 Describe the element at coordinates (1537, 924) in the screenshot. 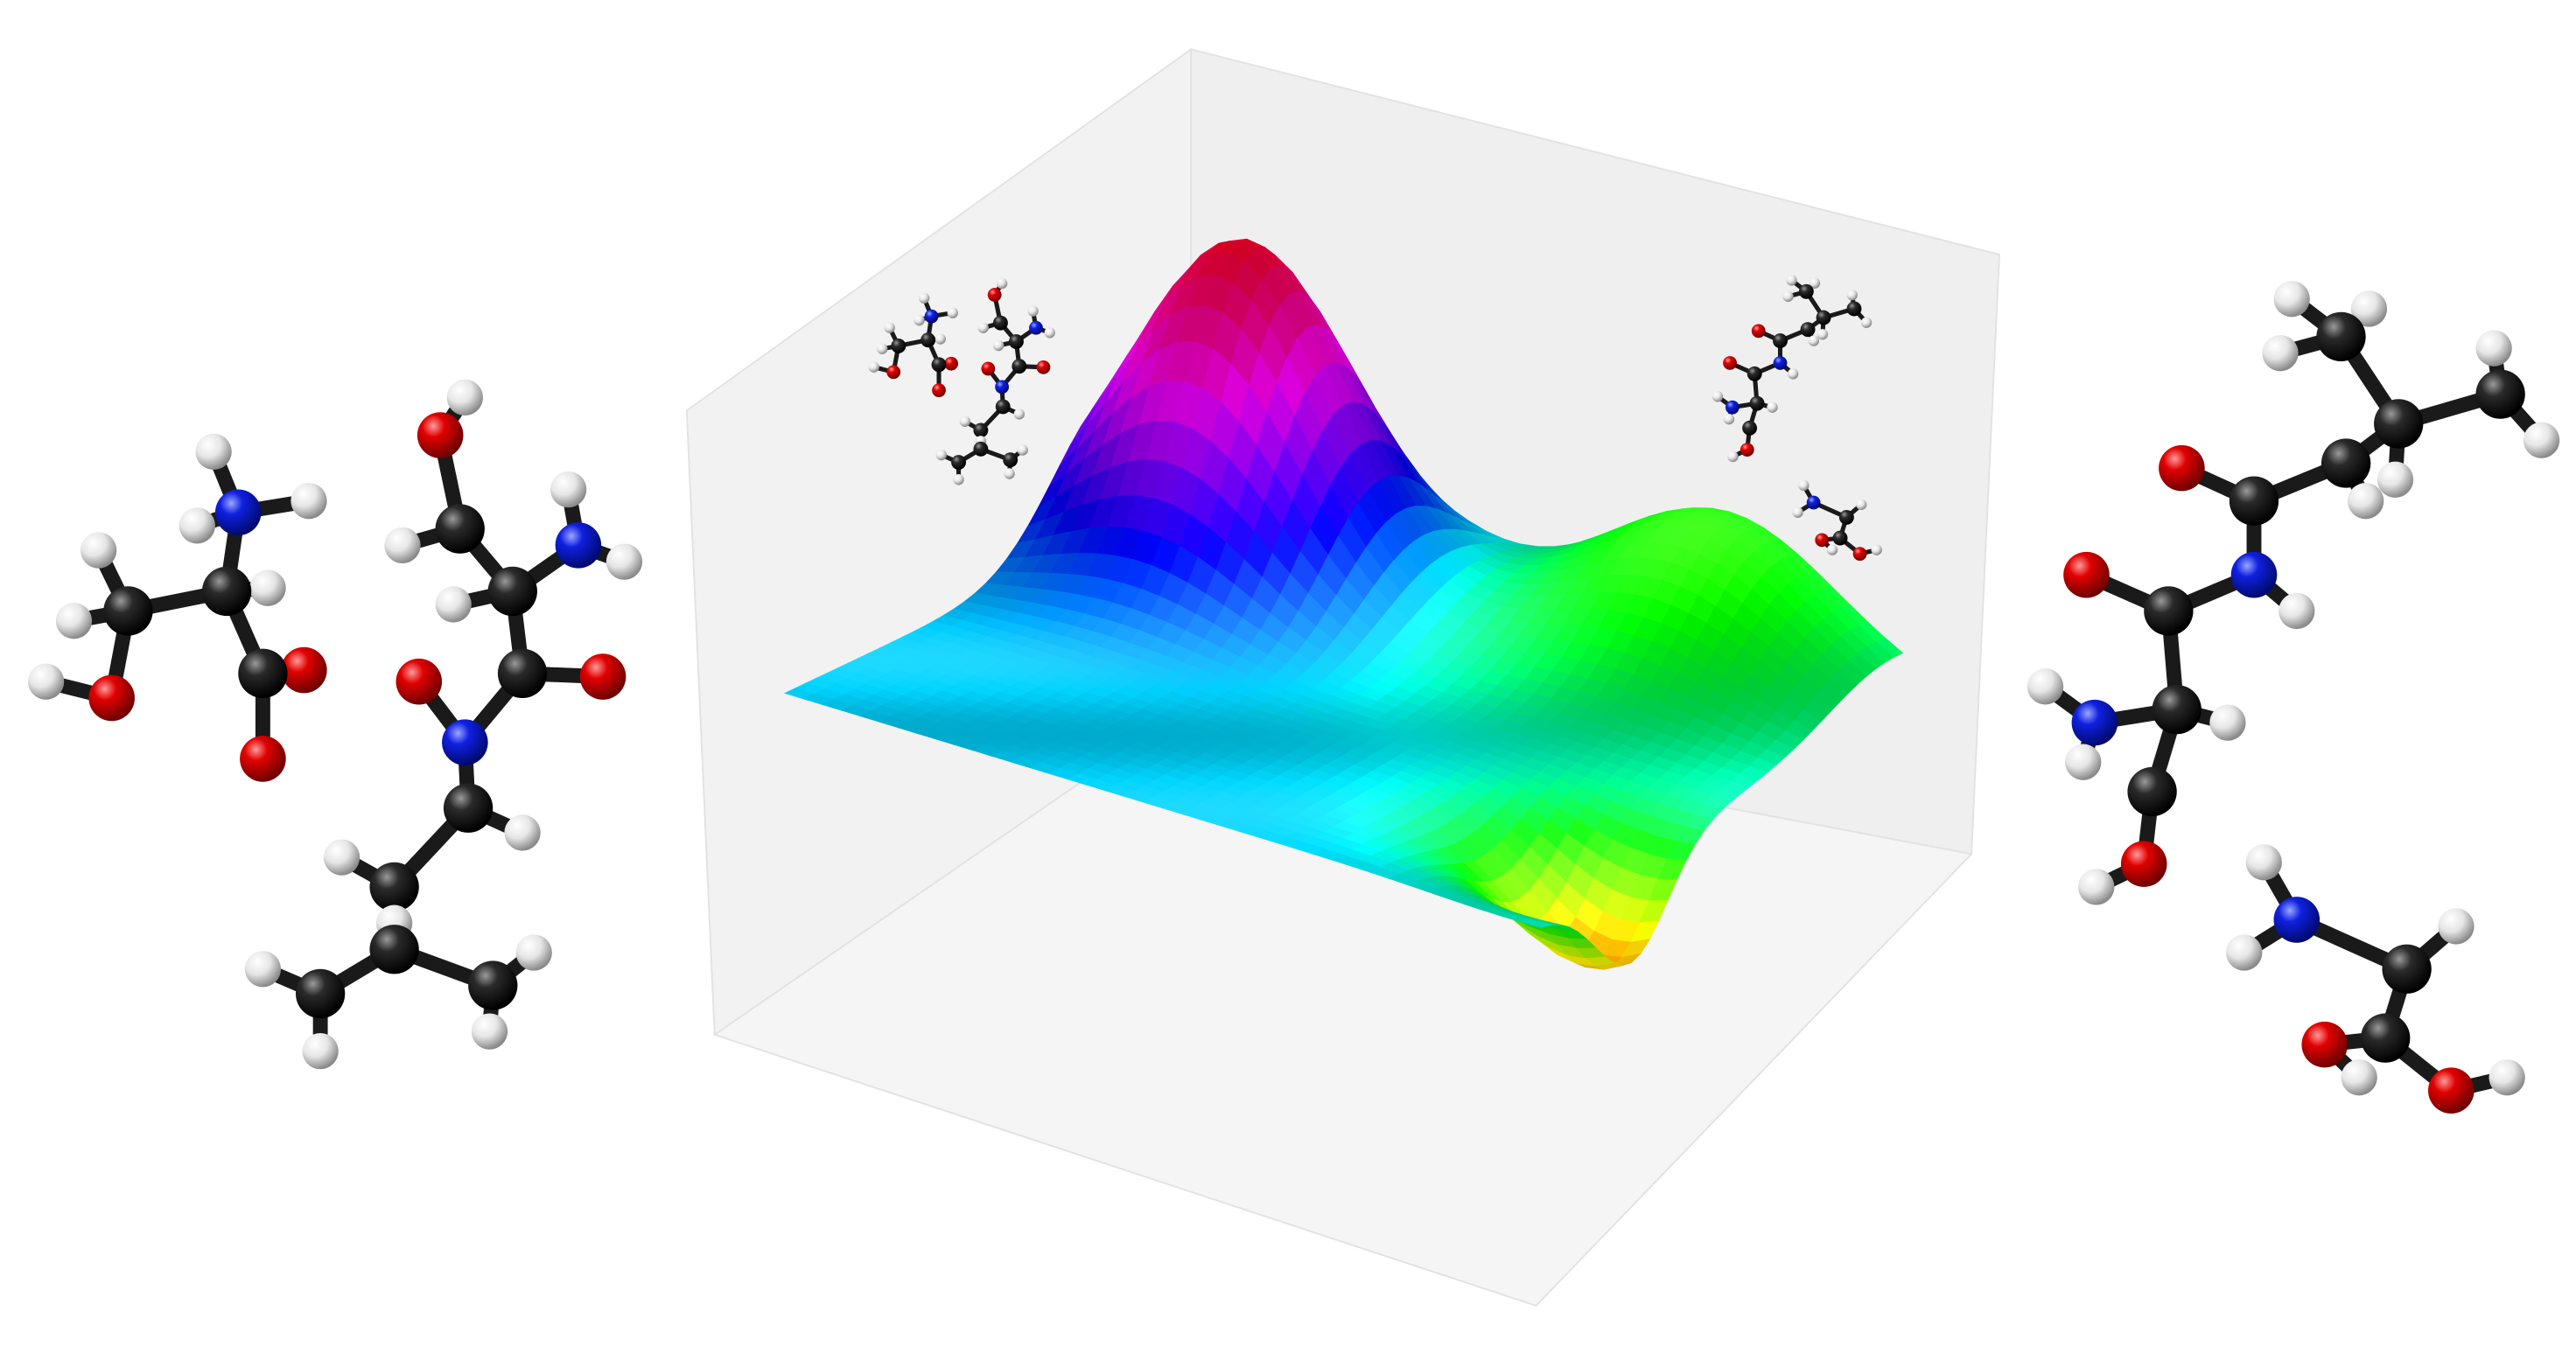

I see `surface-patch` at that location.